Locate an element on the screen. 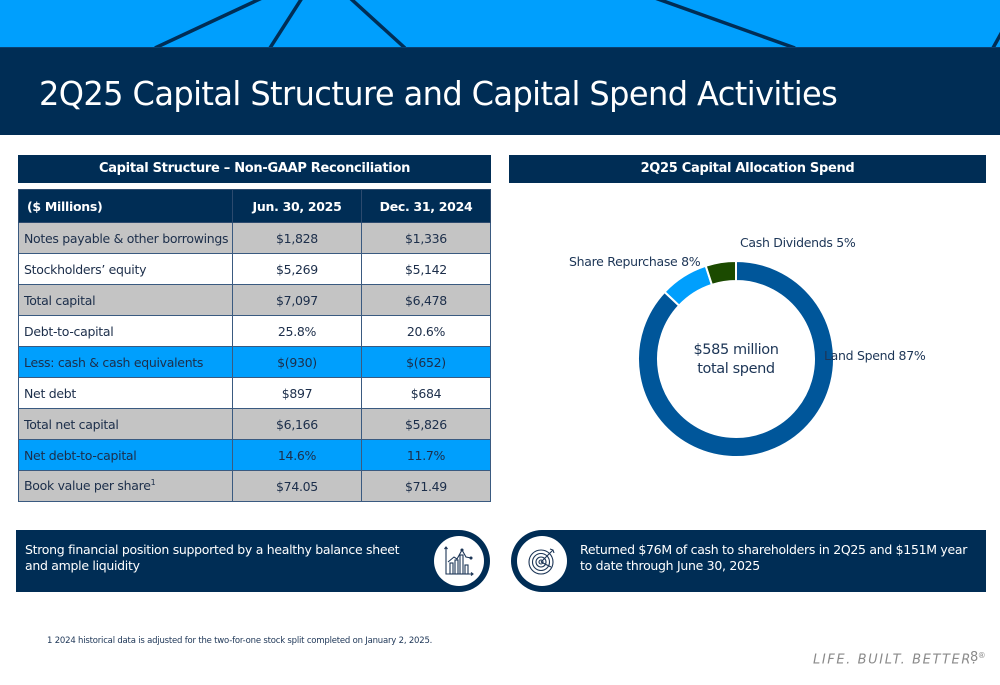  table-row: Stockholders’ equity $5,269 $5,142 is located at coordinates (254, 269).